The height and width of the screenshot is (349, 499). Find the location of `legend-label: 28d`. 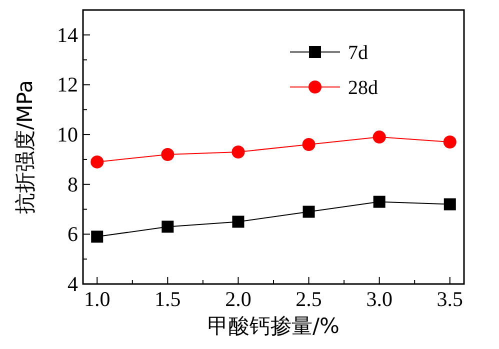

legend-label: 28d is located at coordinates (363, 88).